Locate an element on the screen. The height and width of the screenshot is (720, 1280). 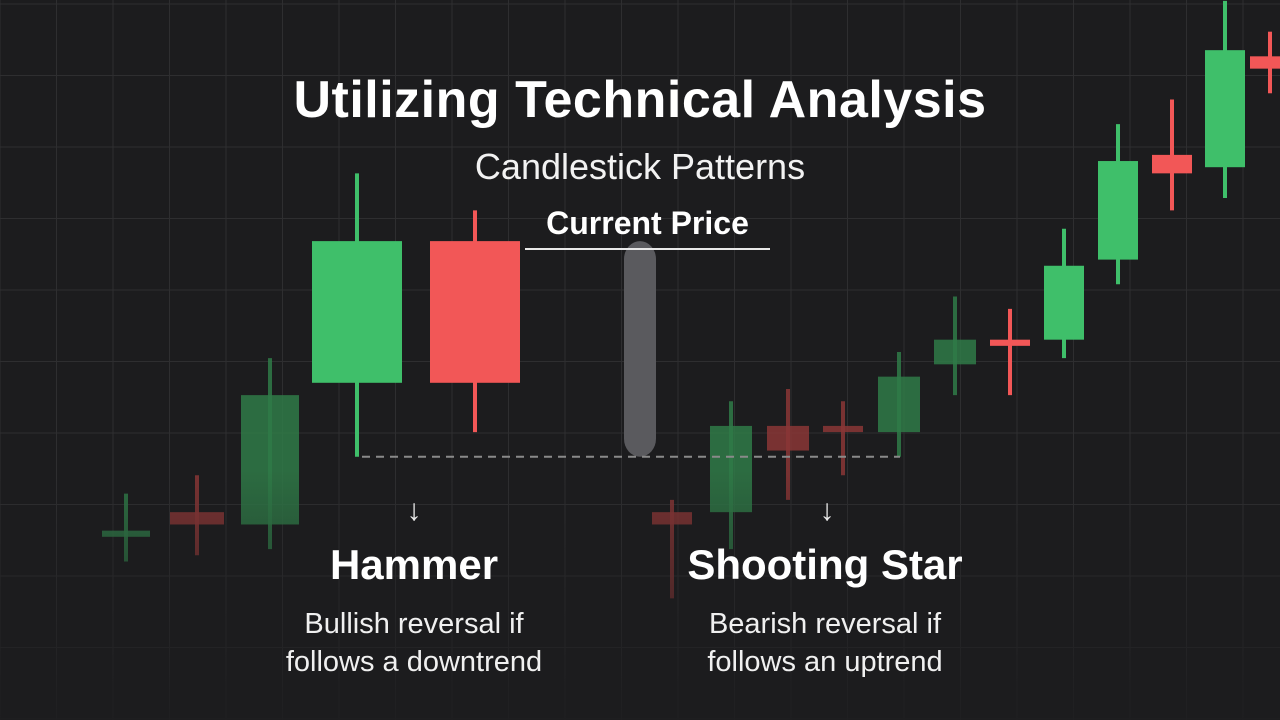
hammer-arrow-icon: ↓ is located at coordinates (414, 510).